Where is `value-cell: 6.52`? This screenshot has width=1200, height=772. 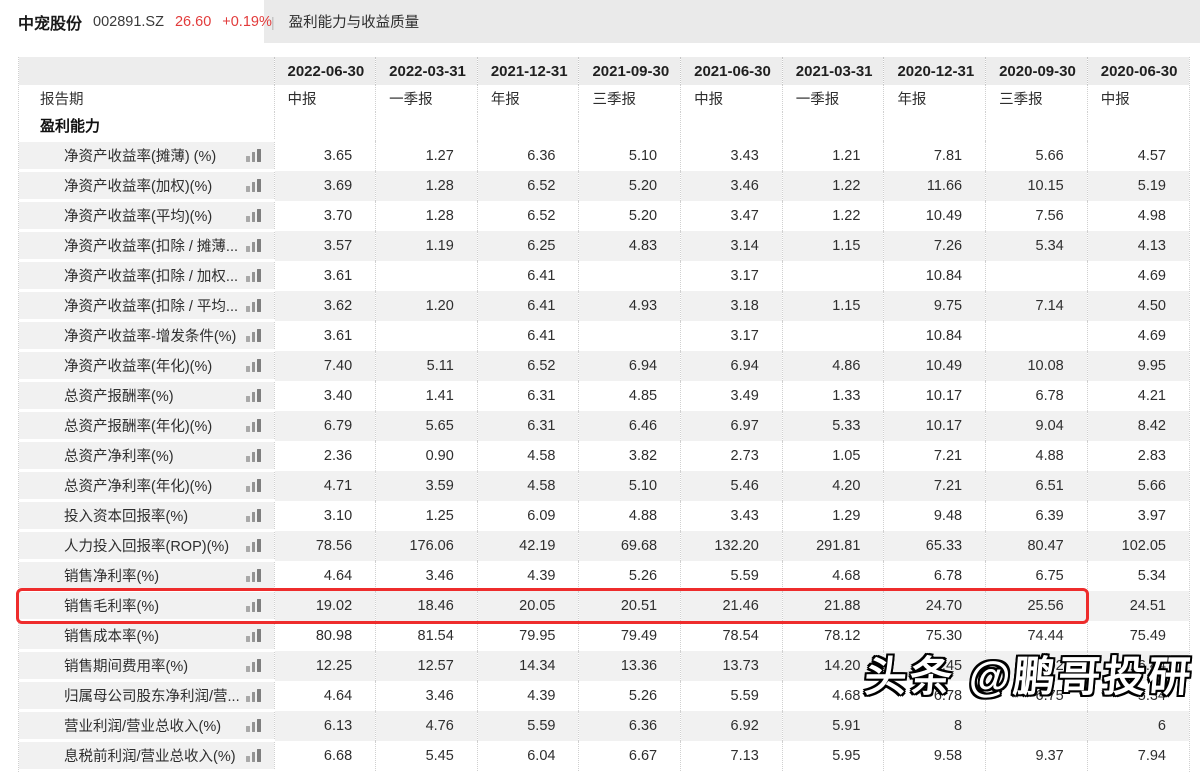 value-cell: 6.52 is located at coordinates (527, 365).